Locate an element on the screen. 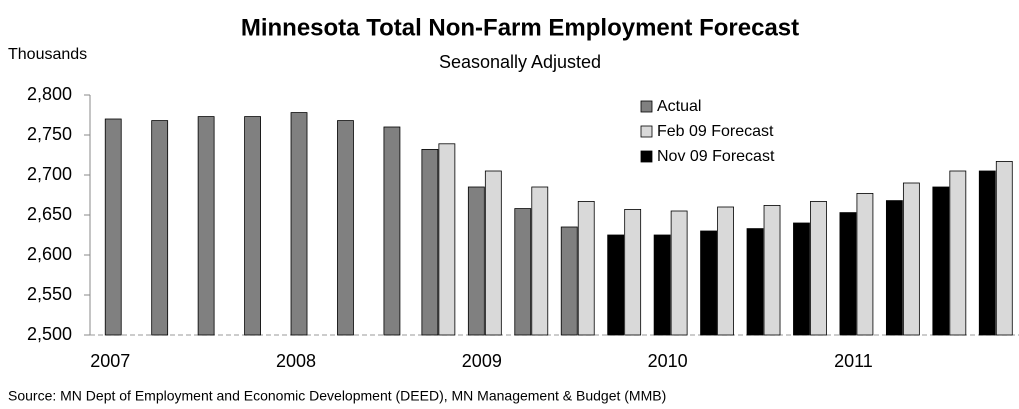 Image resolution: width=1019 pixels, height=409 pixels. x-tick-label: 2007 is located at coordinates (110, 361).